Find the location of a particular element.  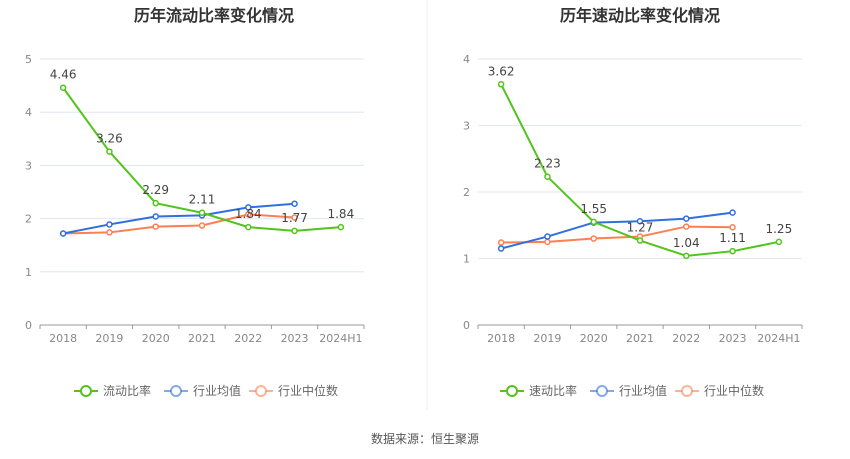

data-label: 2.11 is located at coordinates (202, 200).